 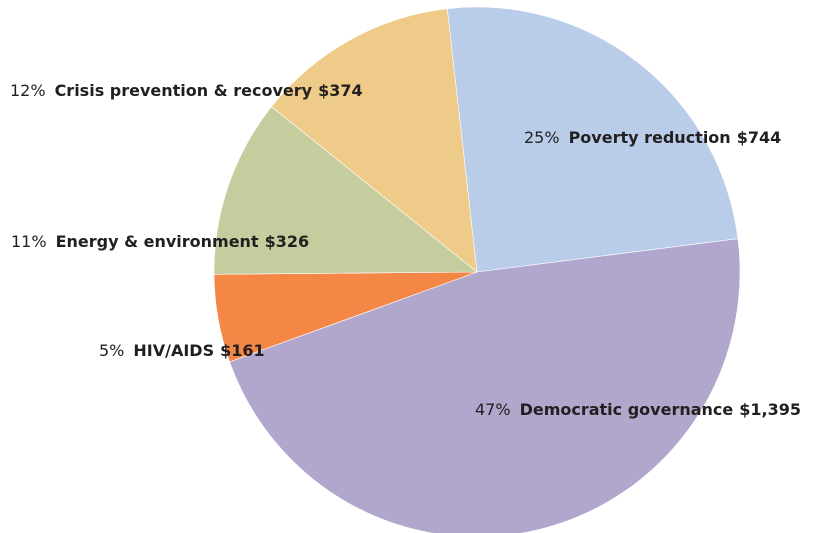 What do you see at coordinates (186, 90) in the screenshot?
I see `label-crisis-prevention-recovery: 12% Crisis prevention & recovery $374` at bounding box center [186, 90].